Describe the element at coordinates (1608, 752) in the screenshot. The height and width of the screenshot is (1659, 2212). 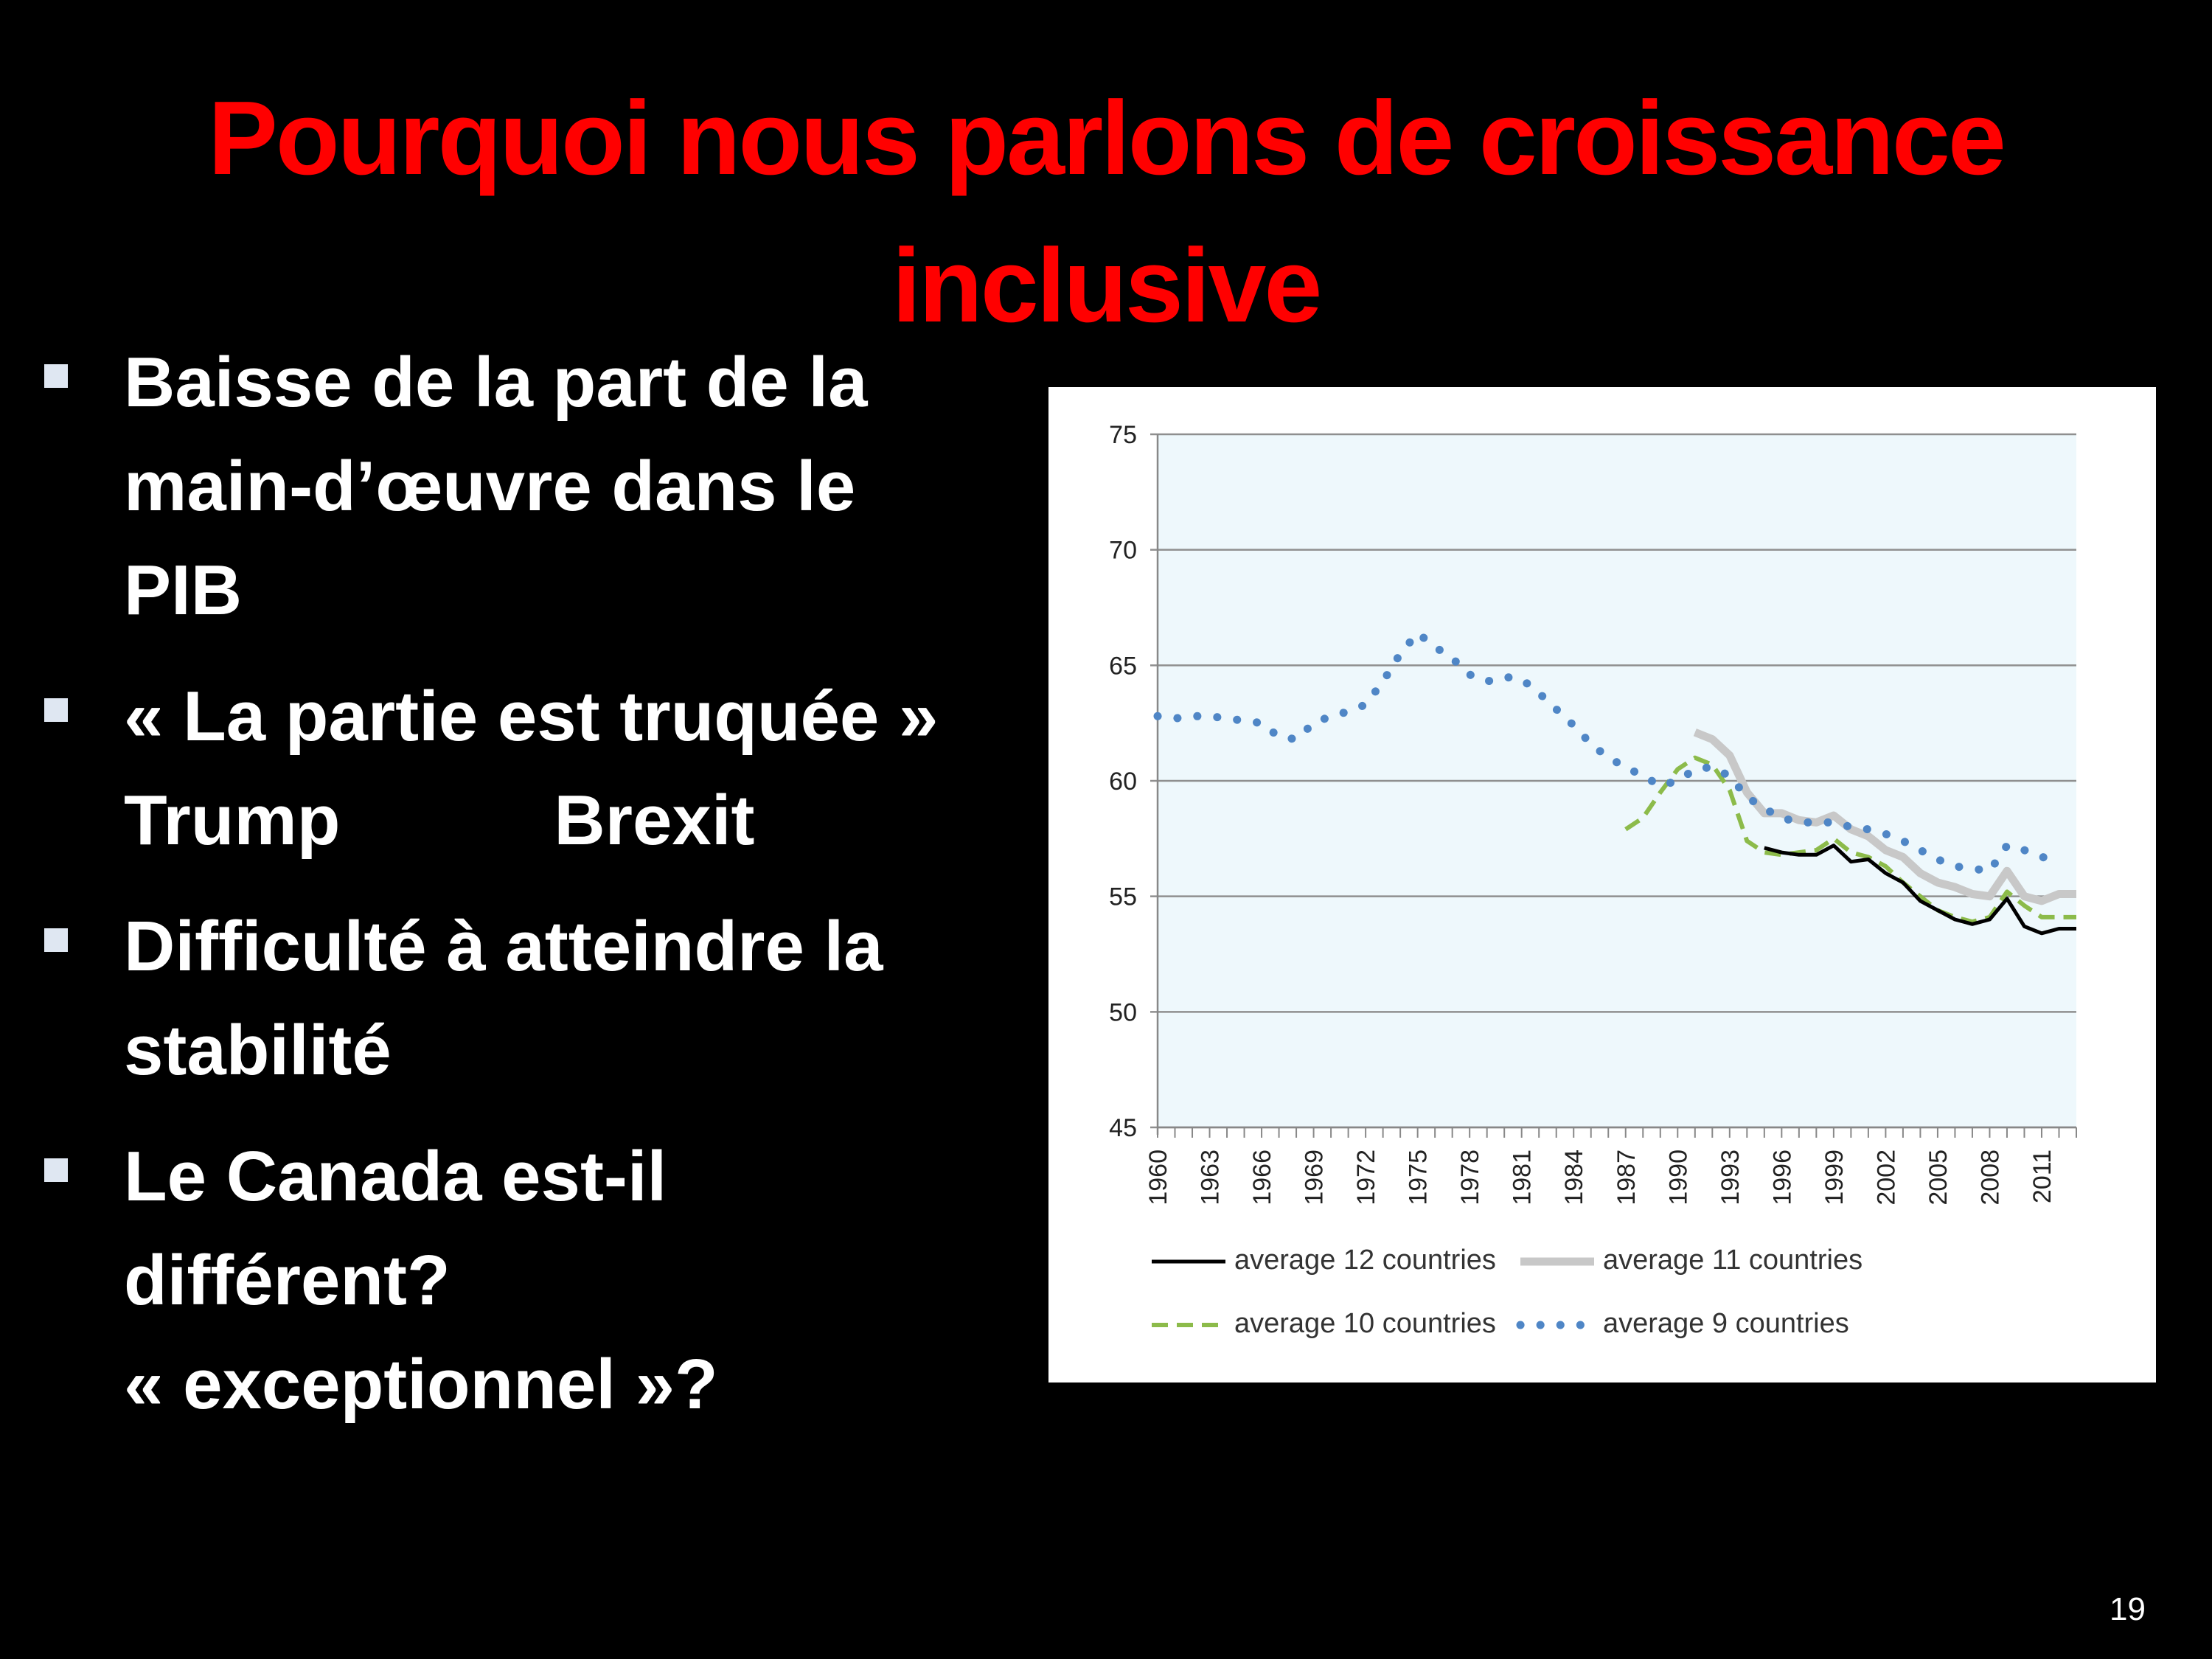
I see `series-line-average-9-countries` at that location.